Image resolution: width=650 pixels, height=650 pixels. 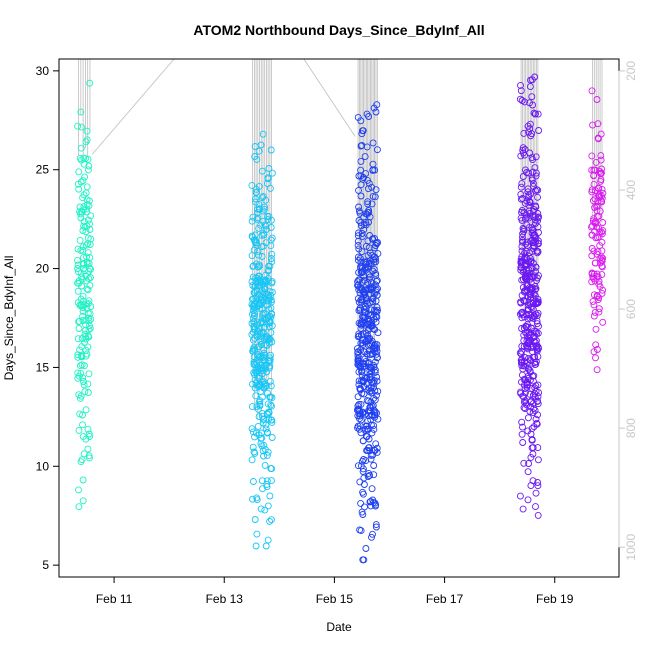 I want to click on x-tick-label: Feb 15, so click(x=335, y=599).